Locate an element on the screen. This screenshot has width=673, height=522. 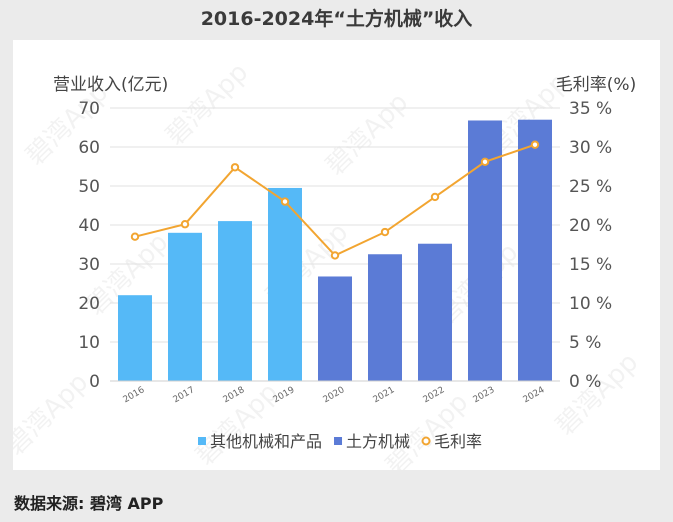
y-left-tick-label: 30 is located at coordinates (89, 265).